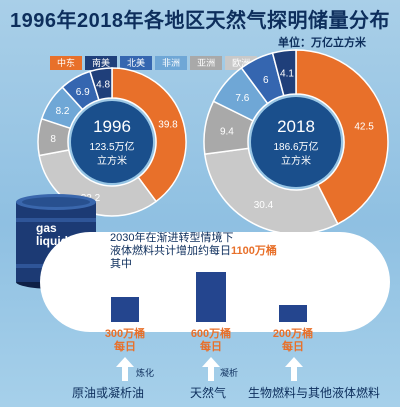 The height and width of the screenshot is (407, 400). What do you see at coordinates (101, 63) in the screenshot?
I see `legend-item-south-america: 南美` at bounding box center [101, 63].